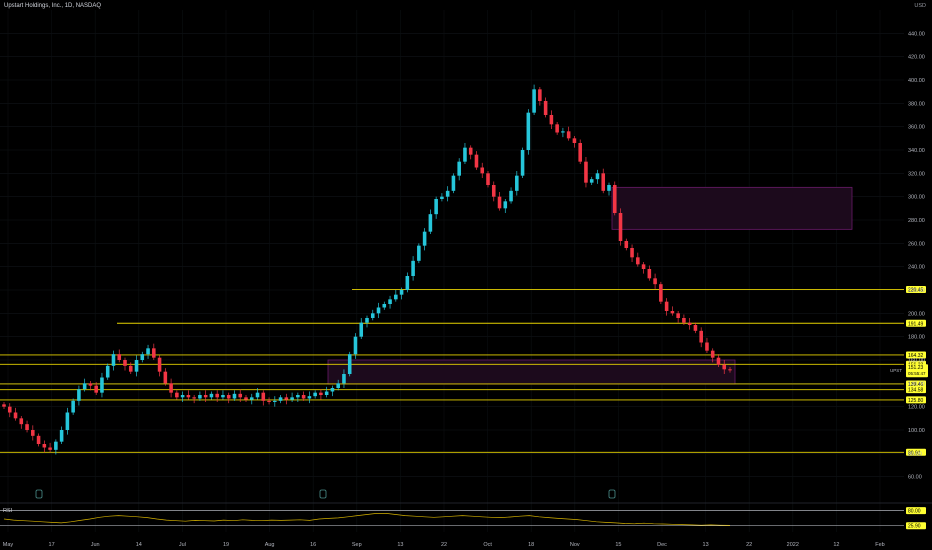 The image size is (932, 550). I want to click on level-price-label: 134.58, so click(916, 391).